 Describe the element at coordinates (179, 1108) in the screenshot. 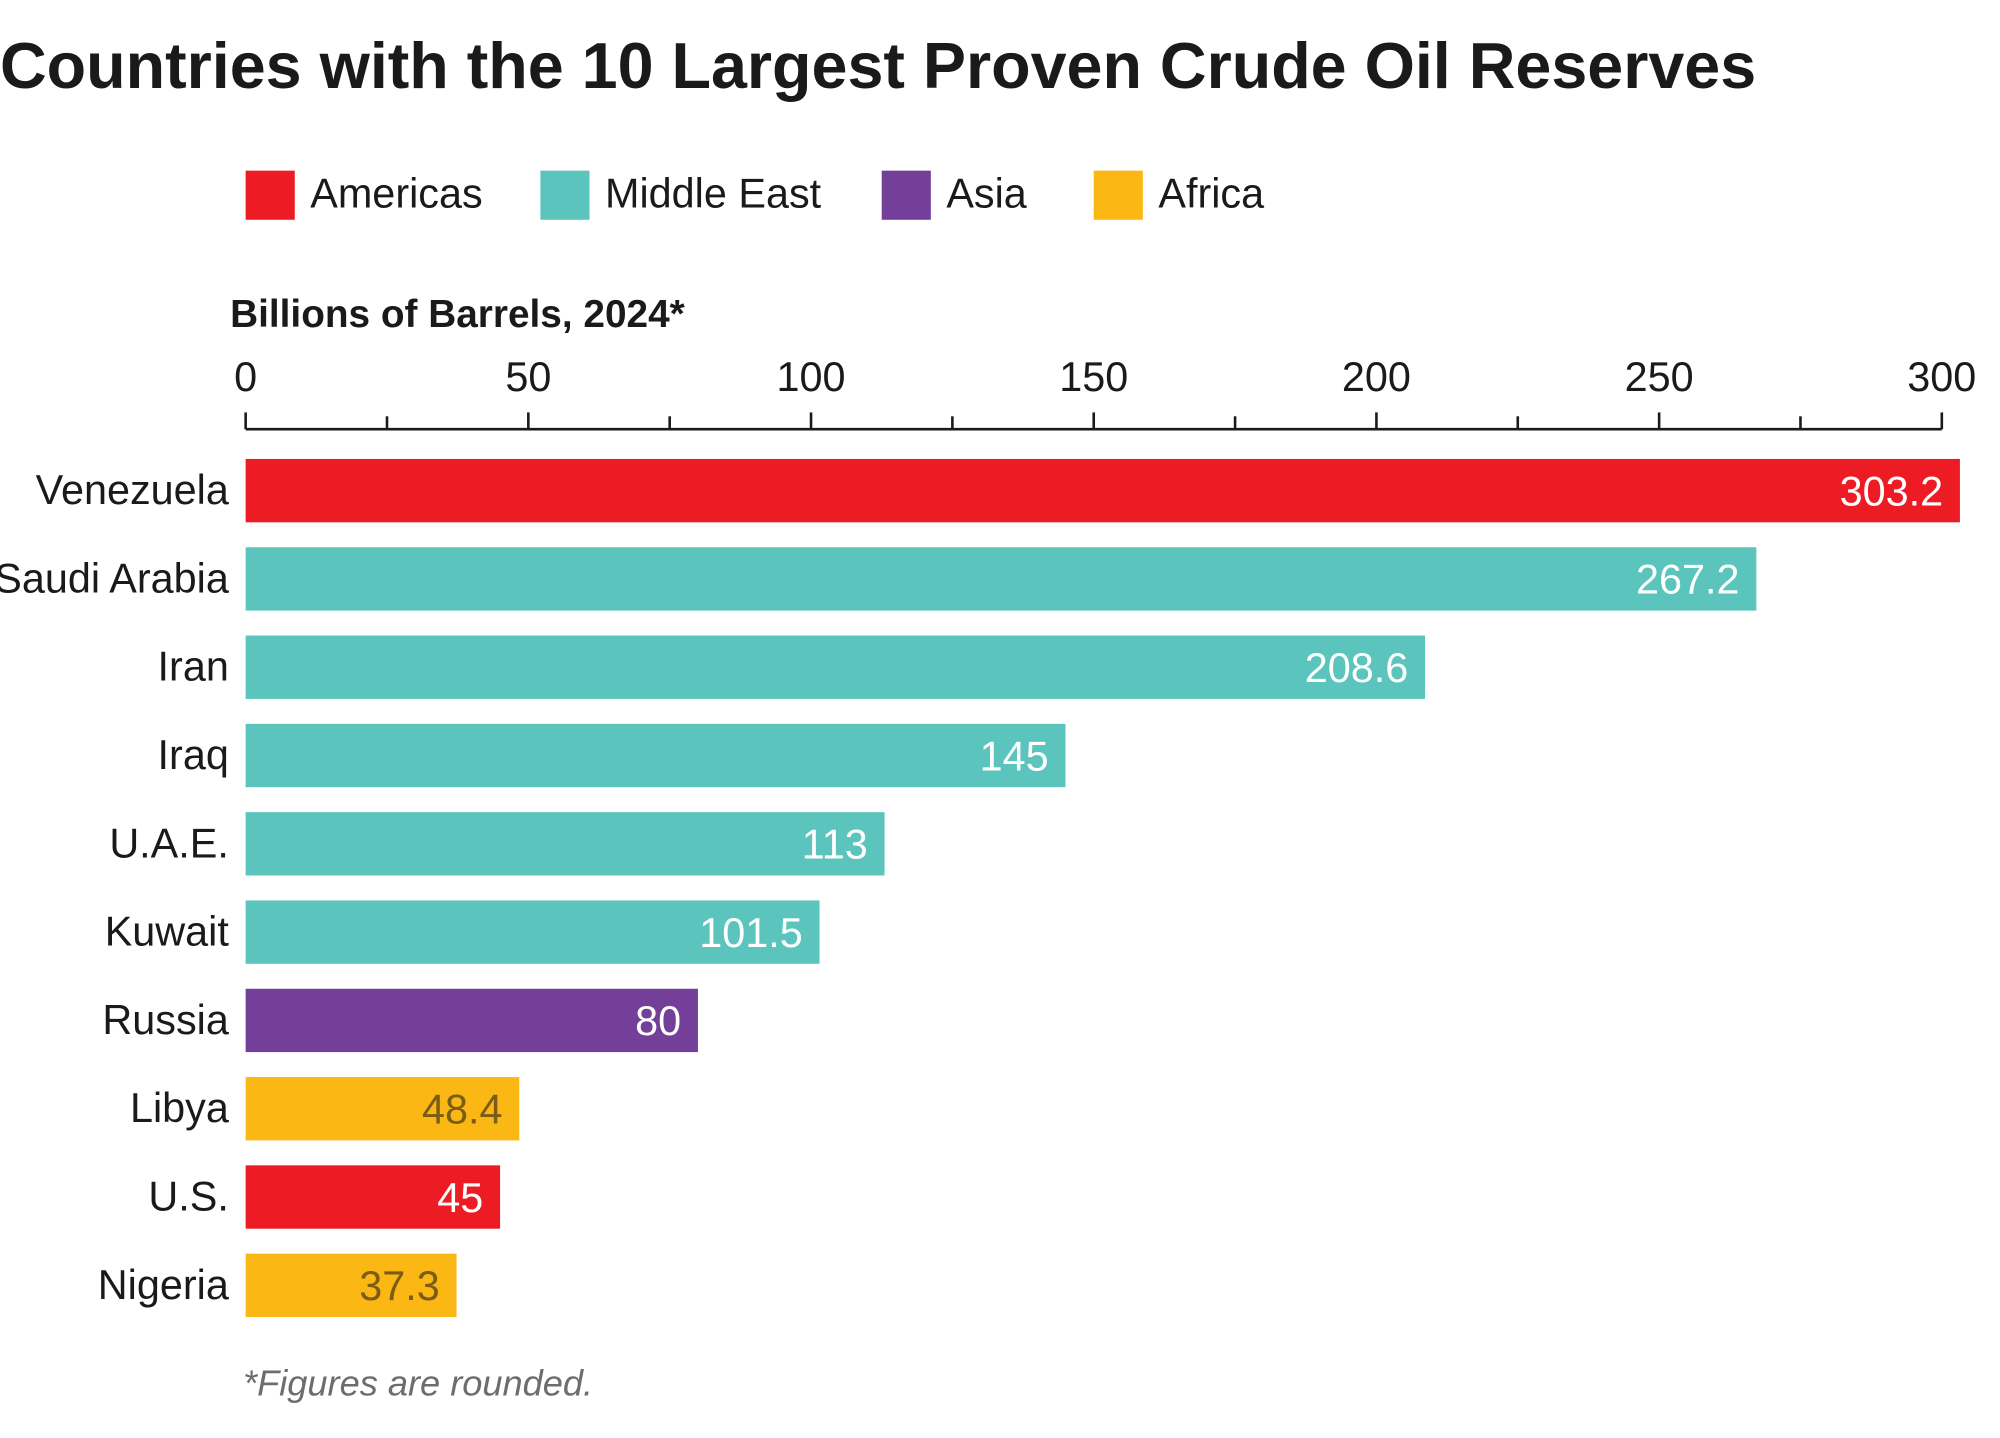

I see `y-tick-label: Libya` at that location.